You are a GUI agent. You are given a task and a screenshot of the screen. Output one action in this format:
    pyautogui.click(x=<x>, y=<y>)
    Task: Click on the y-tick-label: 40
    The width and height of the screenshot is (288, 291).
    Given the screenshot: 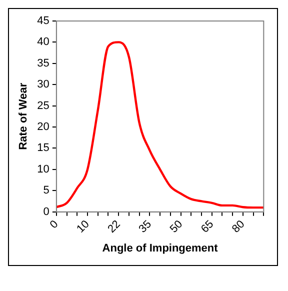 What is the action you would take?
    pyautogui.click(x=43, y=42)
    